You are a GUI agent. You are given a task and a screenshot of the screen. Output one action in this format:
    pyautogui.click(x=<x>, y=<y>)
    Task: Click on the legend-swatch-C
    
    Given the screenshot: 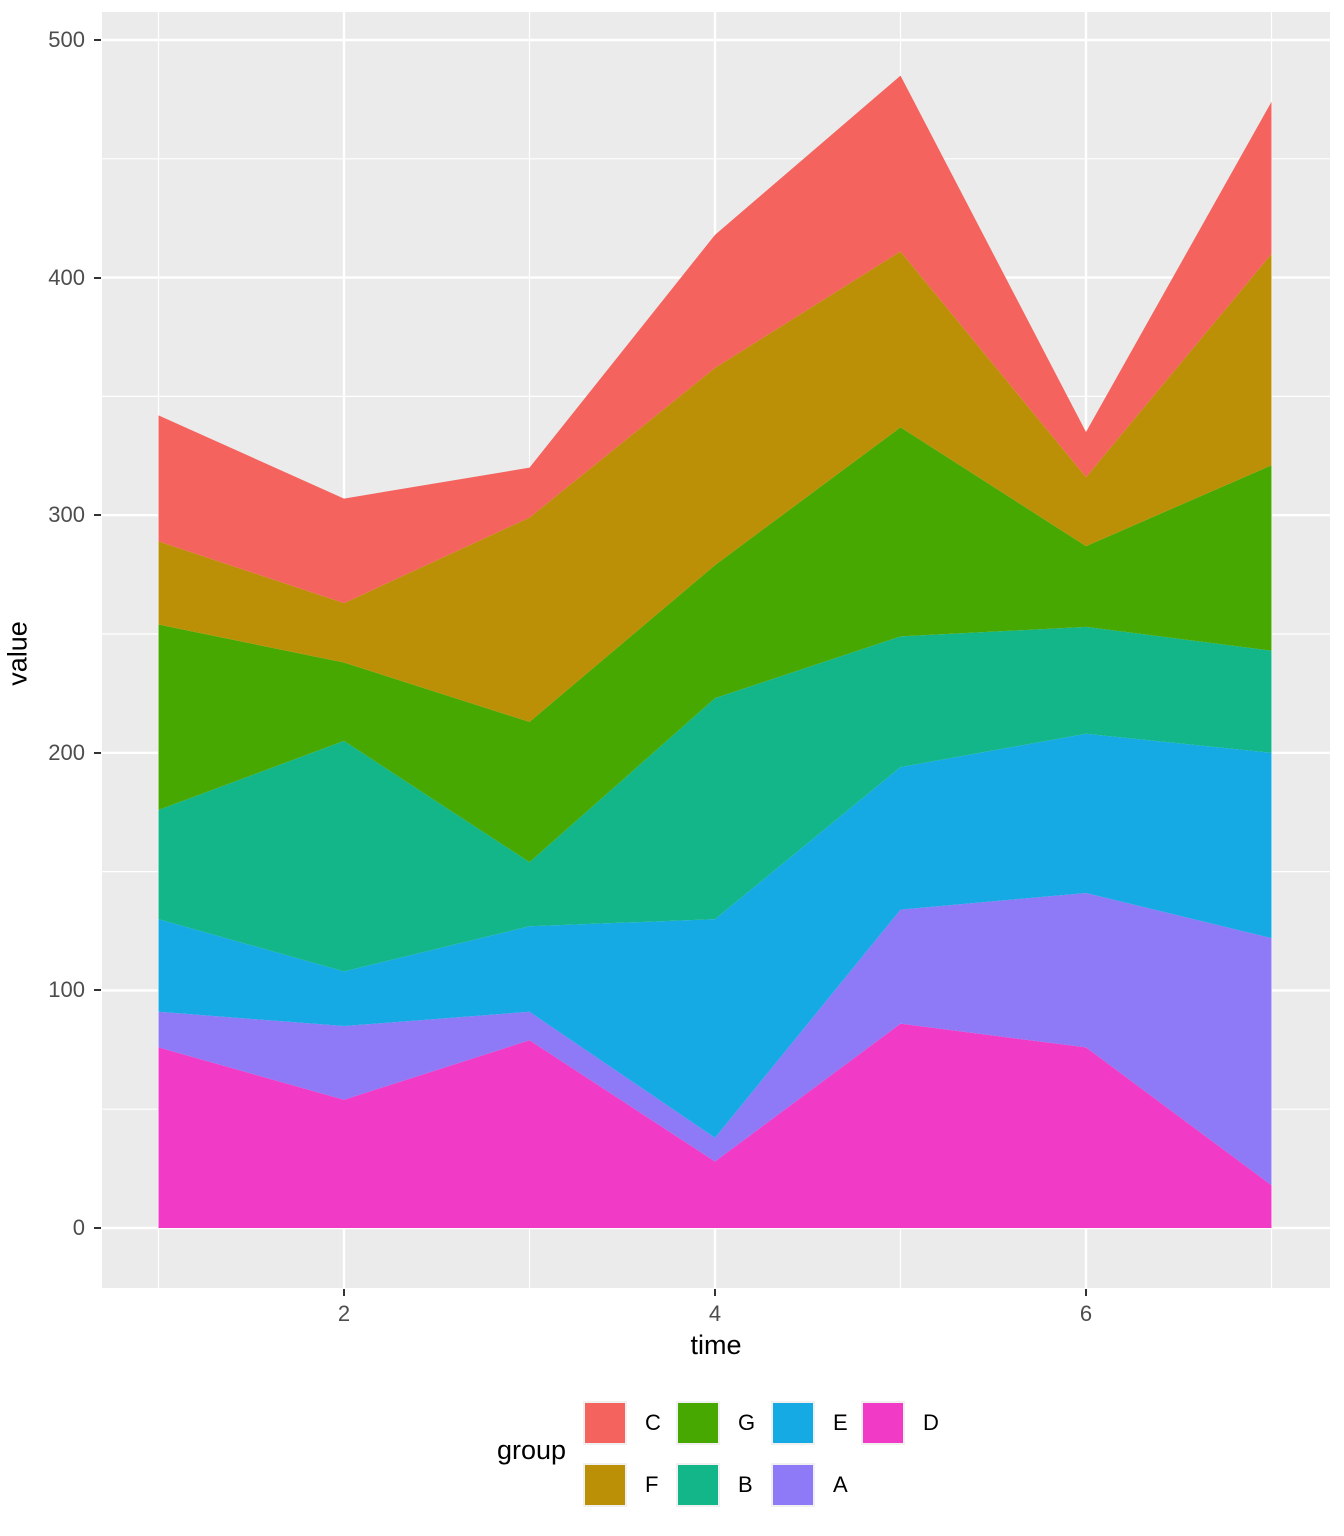 What is the action you would take?
    pyautogui.click(x=605, y=1423)
    